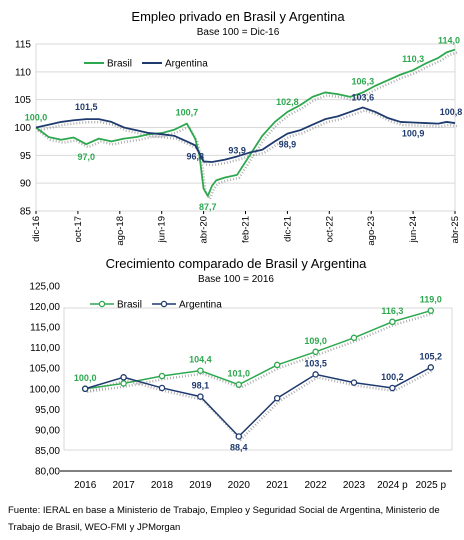  What do you see at coordinates (431, 300) in the screenshot?
I see `data-label-brasil: 119,0` at bounding box center [431, 300].